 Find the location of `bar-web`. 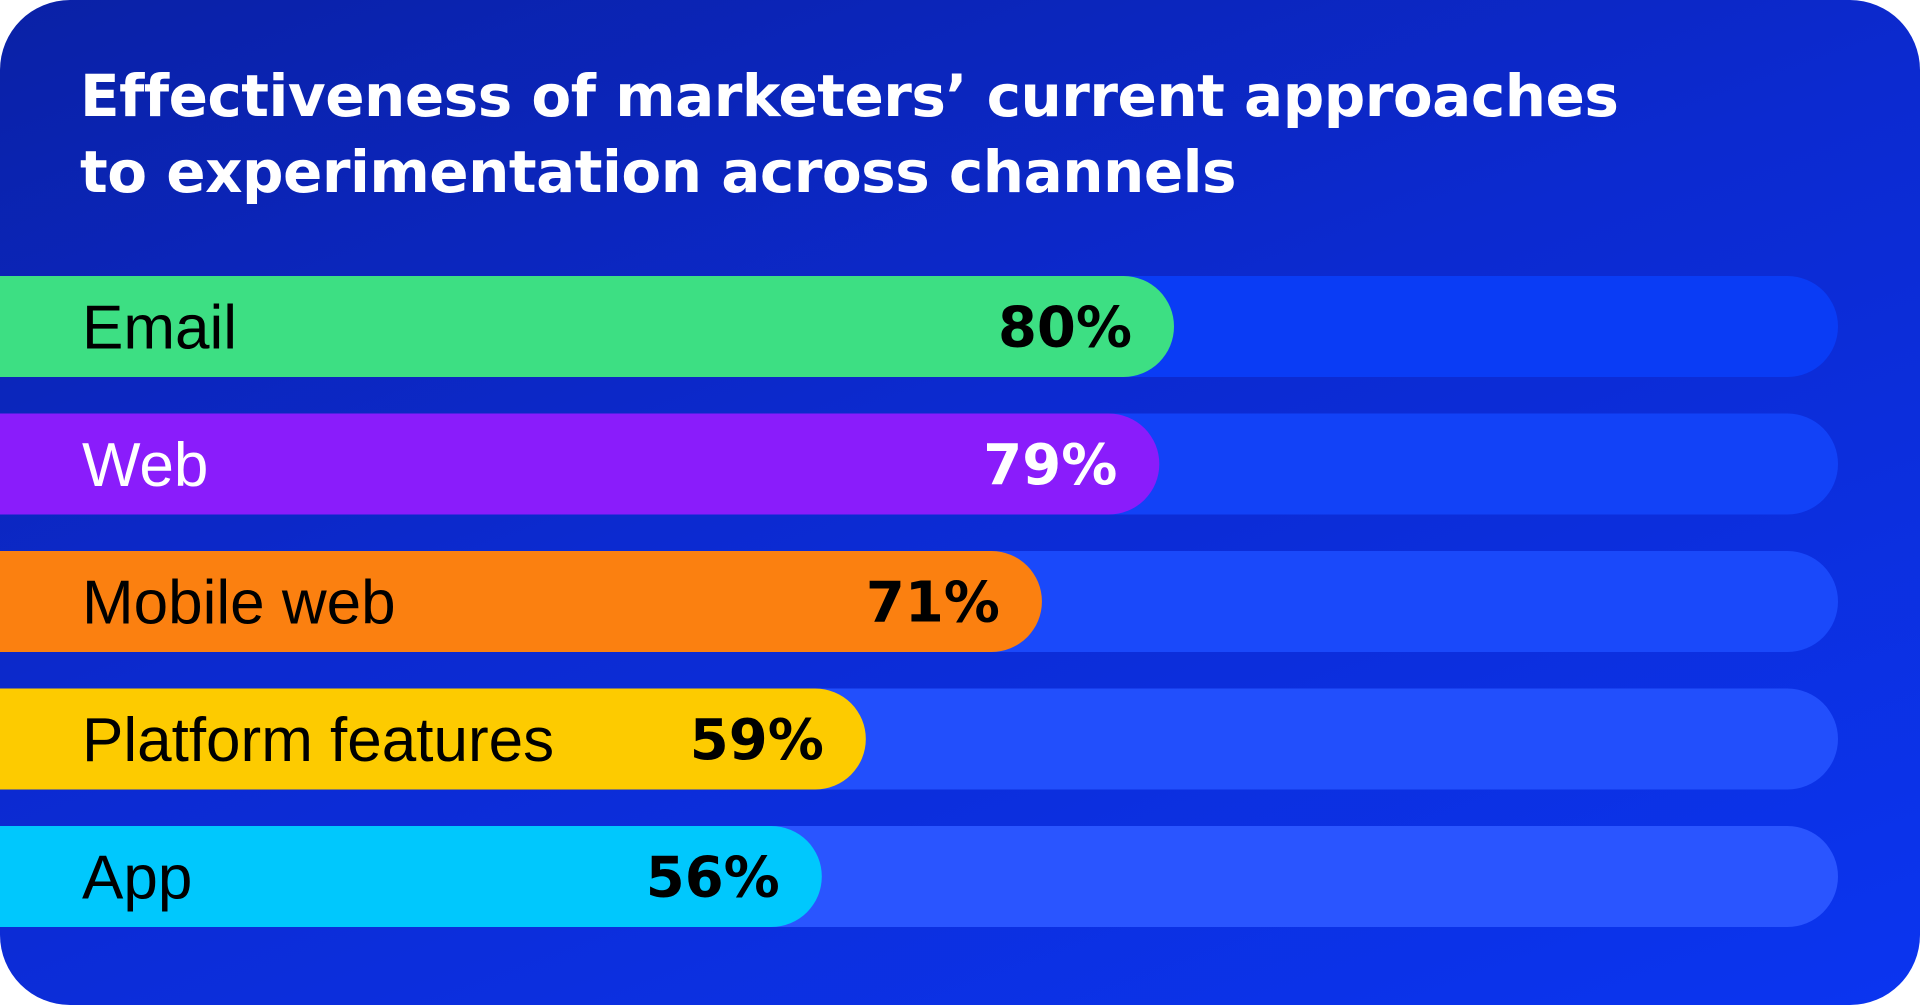

bar-web is located at coordinates (580, 464).